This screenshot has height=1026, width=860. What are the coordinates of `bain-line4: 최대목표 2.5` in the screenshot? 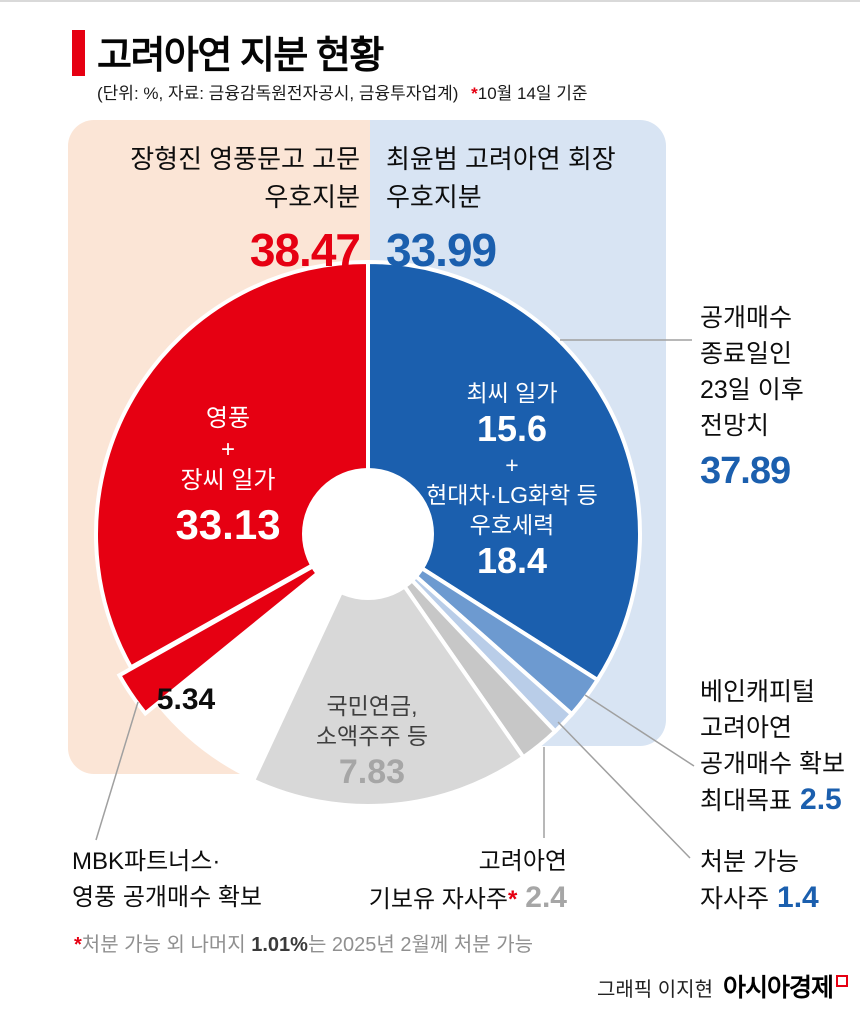 It's located at (772, 800).